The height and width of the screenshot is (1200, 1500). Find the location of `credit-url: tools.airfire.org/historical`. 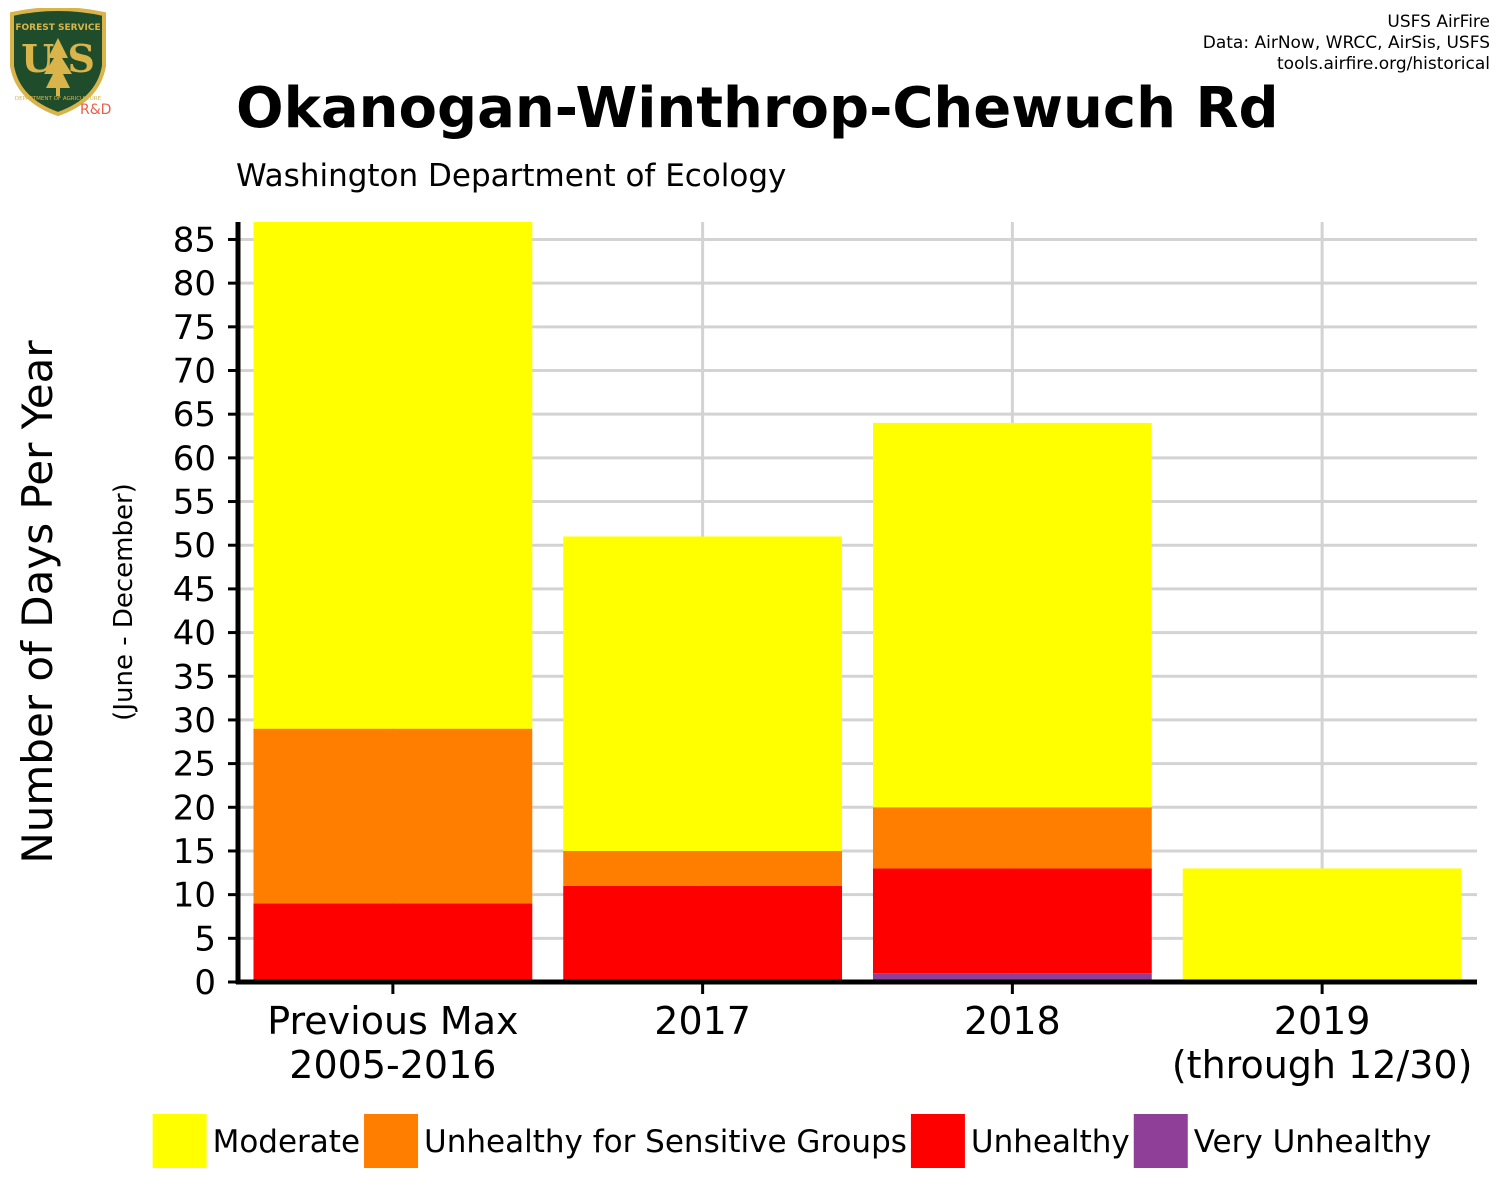

credit-url: tools.airfire.org/historical is located at coordinates (1383, 64).